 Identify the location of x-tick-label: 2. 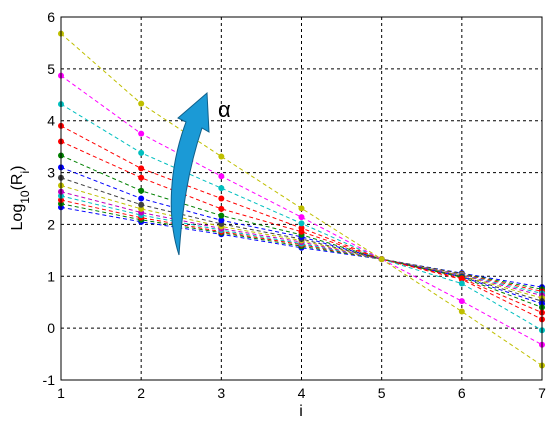
(141, 393).